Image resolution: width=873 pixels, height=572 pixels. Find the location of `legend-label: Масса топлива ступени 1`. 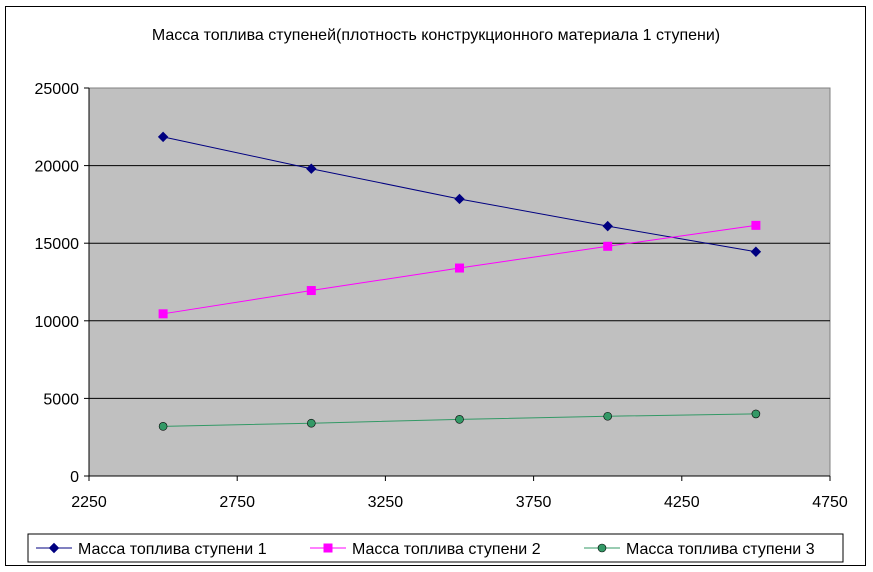

legend-label: Масса топлива ступени 1 is located at coordinates (172, 549).